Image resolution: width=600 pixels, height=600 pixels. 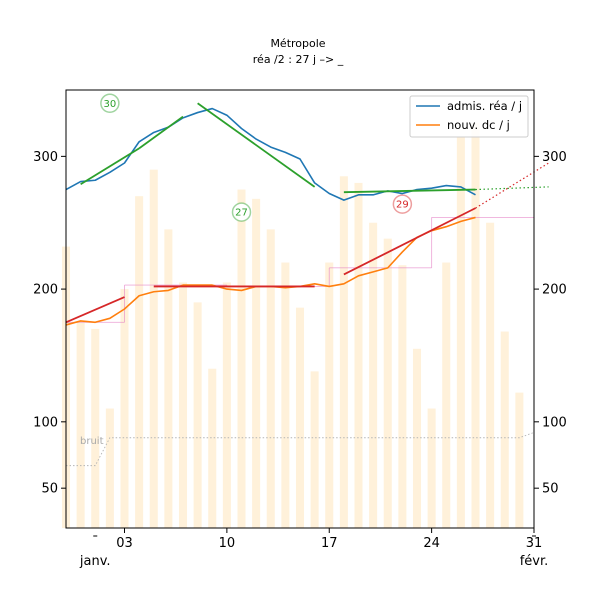 I want to click on y-tick-label-right-200: 200, so click(x=554, y=290).